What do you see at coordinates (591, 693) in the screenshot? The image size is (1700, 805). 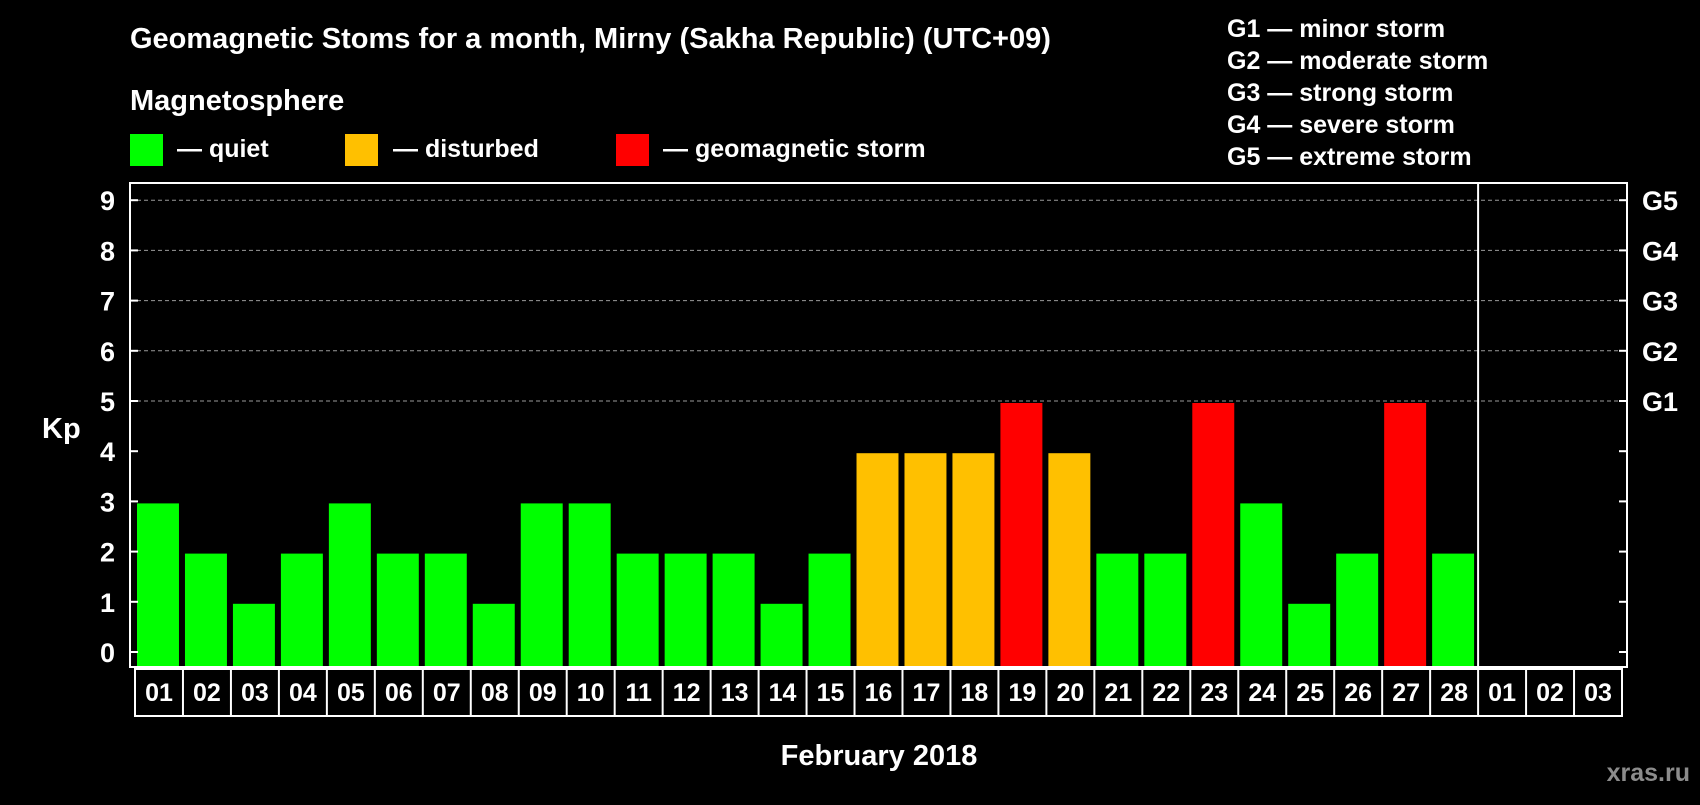 I see `day-label-10: 10` at bounding box center [591, 693].